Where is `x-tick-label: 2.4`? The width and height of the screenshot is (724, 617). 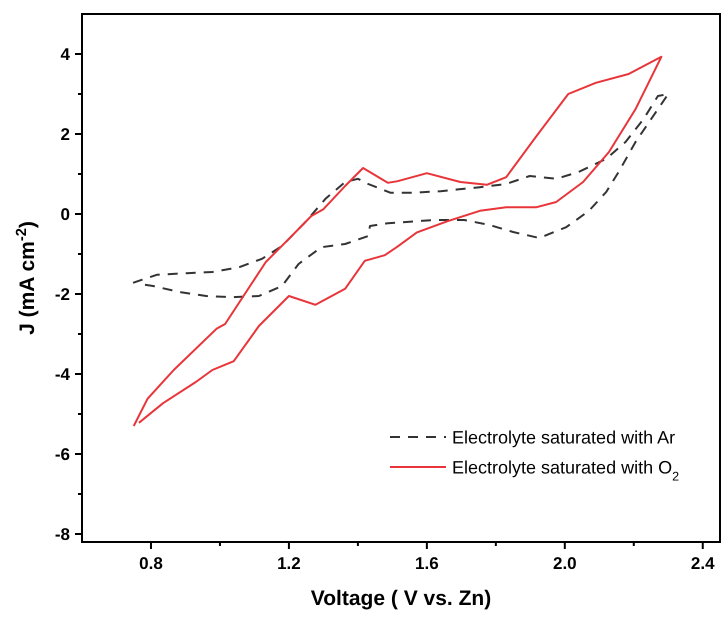
x-tick-label: 2.4 is located at coordinates (703, 563).